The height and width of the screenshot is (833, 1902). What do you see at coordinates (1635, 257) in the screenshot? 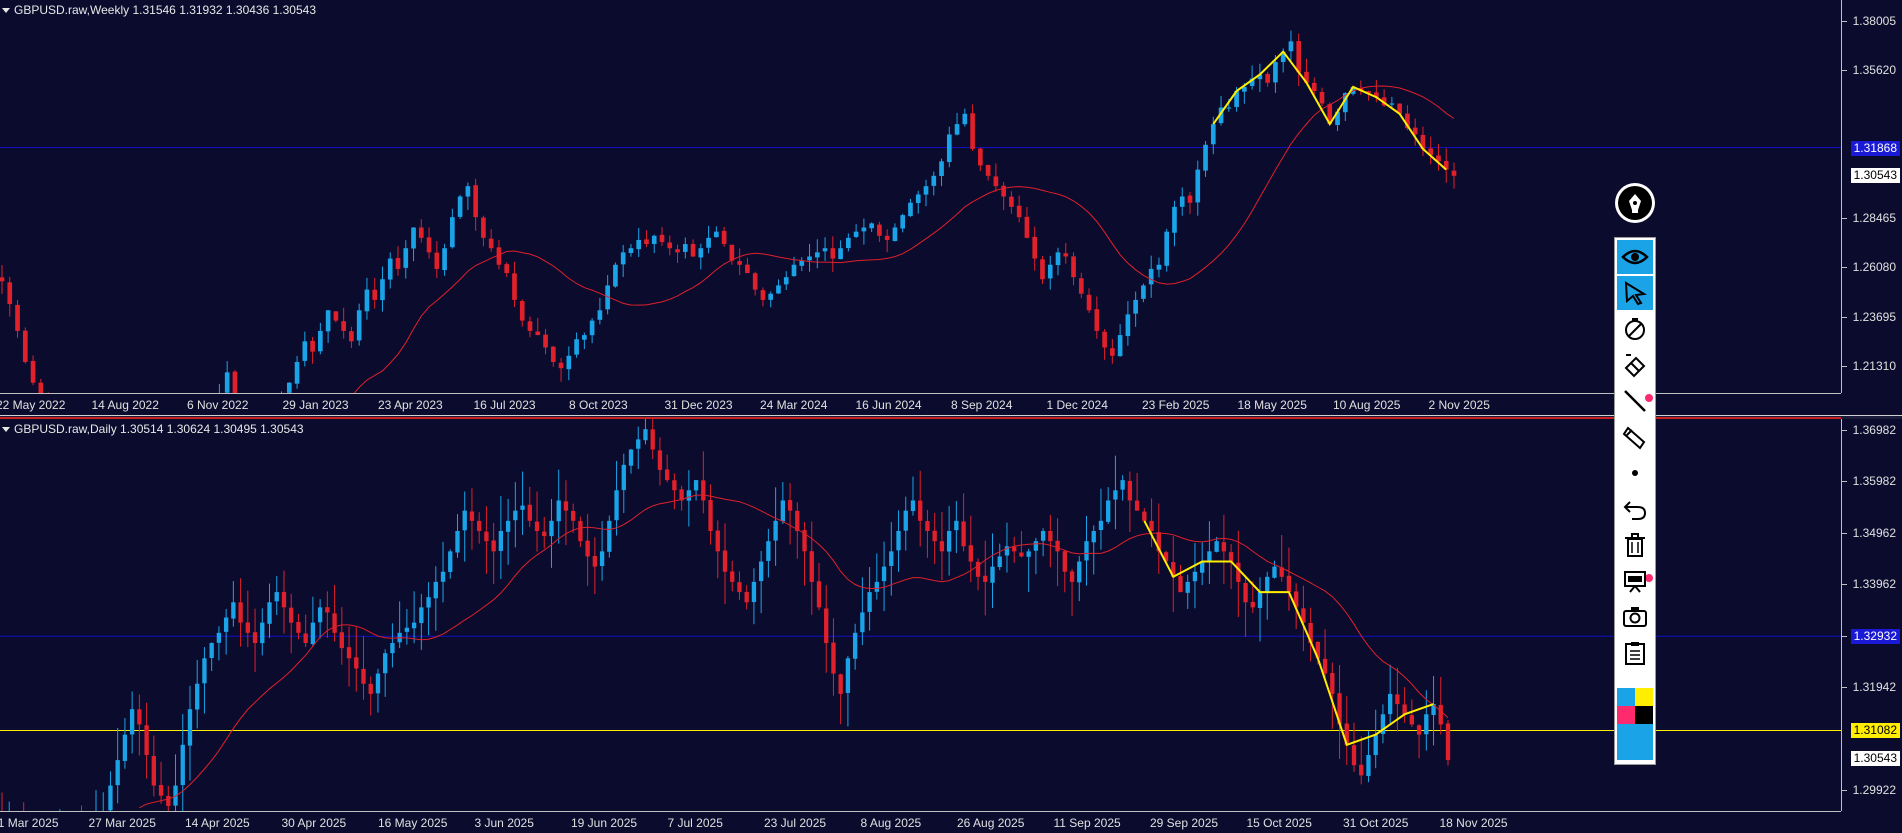
I see `eye-button` at bounding box center [1635, 257].